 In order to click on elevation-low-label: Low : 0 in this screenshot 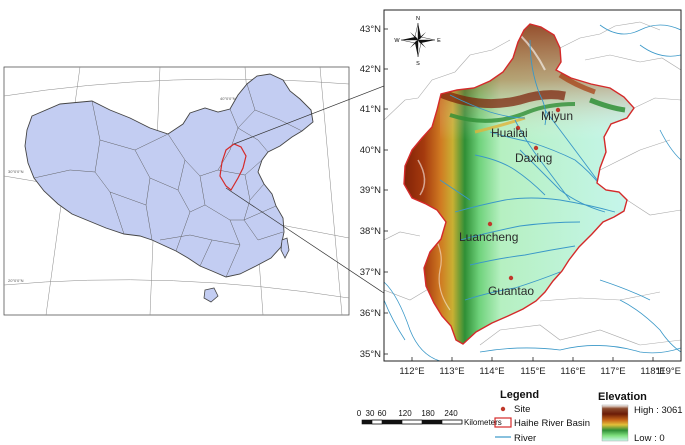, I will do `click(649, 438)`.